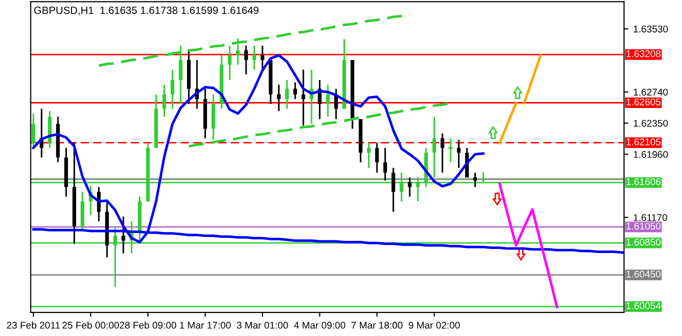  What do you see at coordinates (651, 154) in the screenshot?
I see `y-tick-label: 1.61960` at bounding box center [651, 154].